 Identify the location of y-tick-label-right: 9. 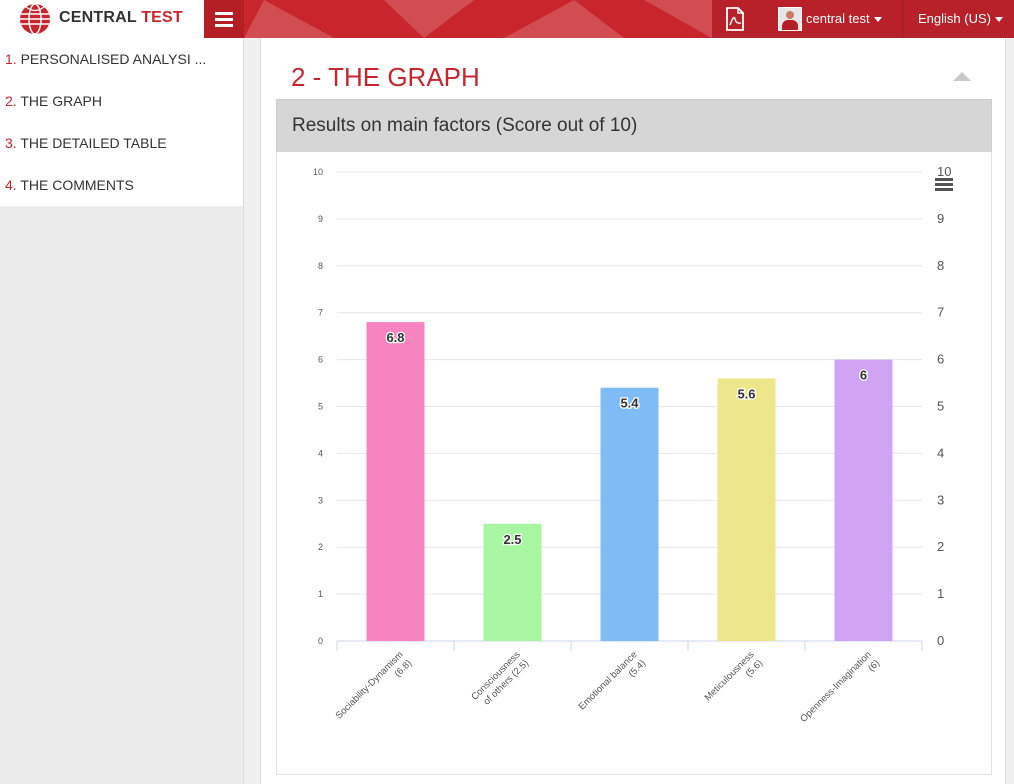
(940, 218).